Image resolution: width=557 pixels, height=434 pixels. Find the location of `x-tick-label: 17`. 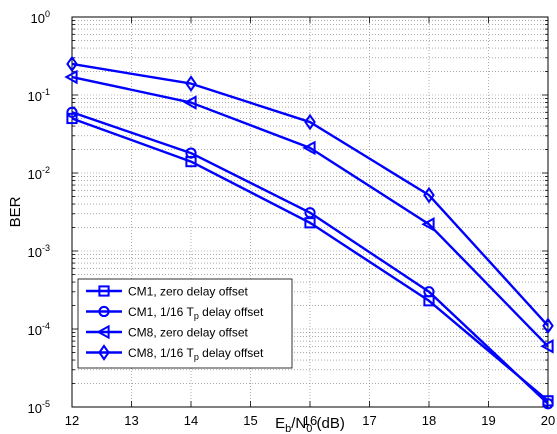

x-tick-label: 17 is located at coordinates (369, 420).